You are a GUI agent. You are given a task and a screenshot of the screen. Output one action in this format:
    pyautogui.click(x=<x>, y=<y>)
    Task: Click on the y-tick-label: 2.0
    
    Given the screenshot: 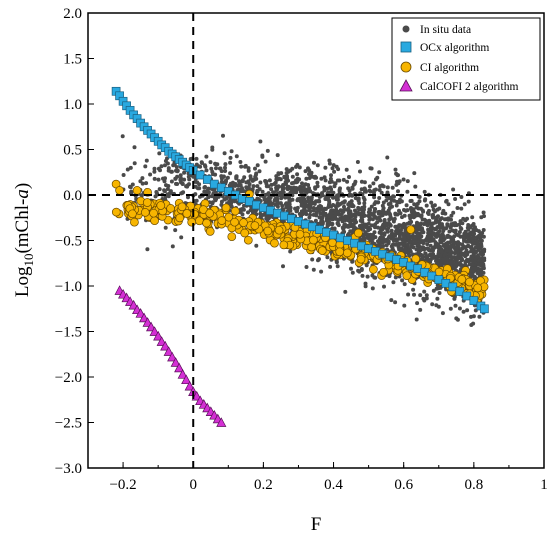 What is the action you would take?
    pyautogui.click(x=72, y=14)
    